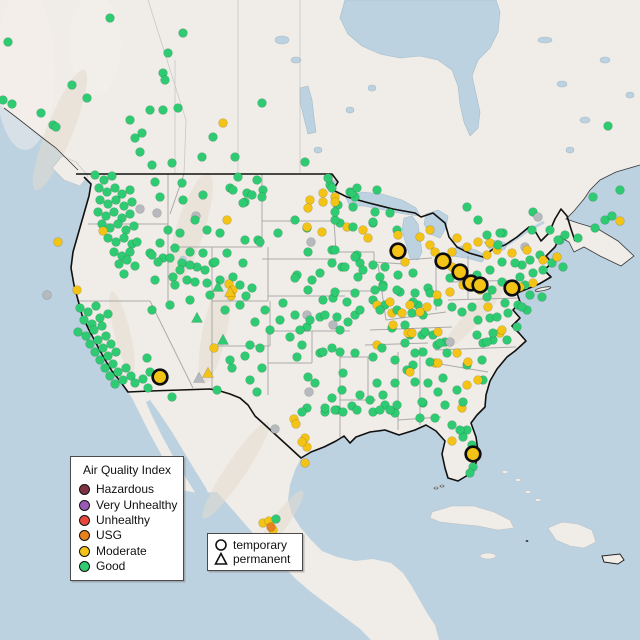 This screenshot has height=640, width=640. Describe the element at coordinates (460, 272) in the screenshot. I see `station-marker-moderate-highlighted` at that location.